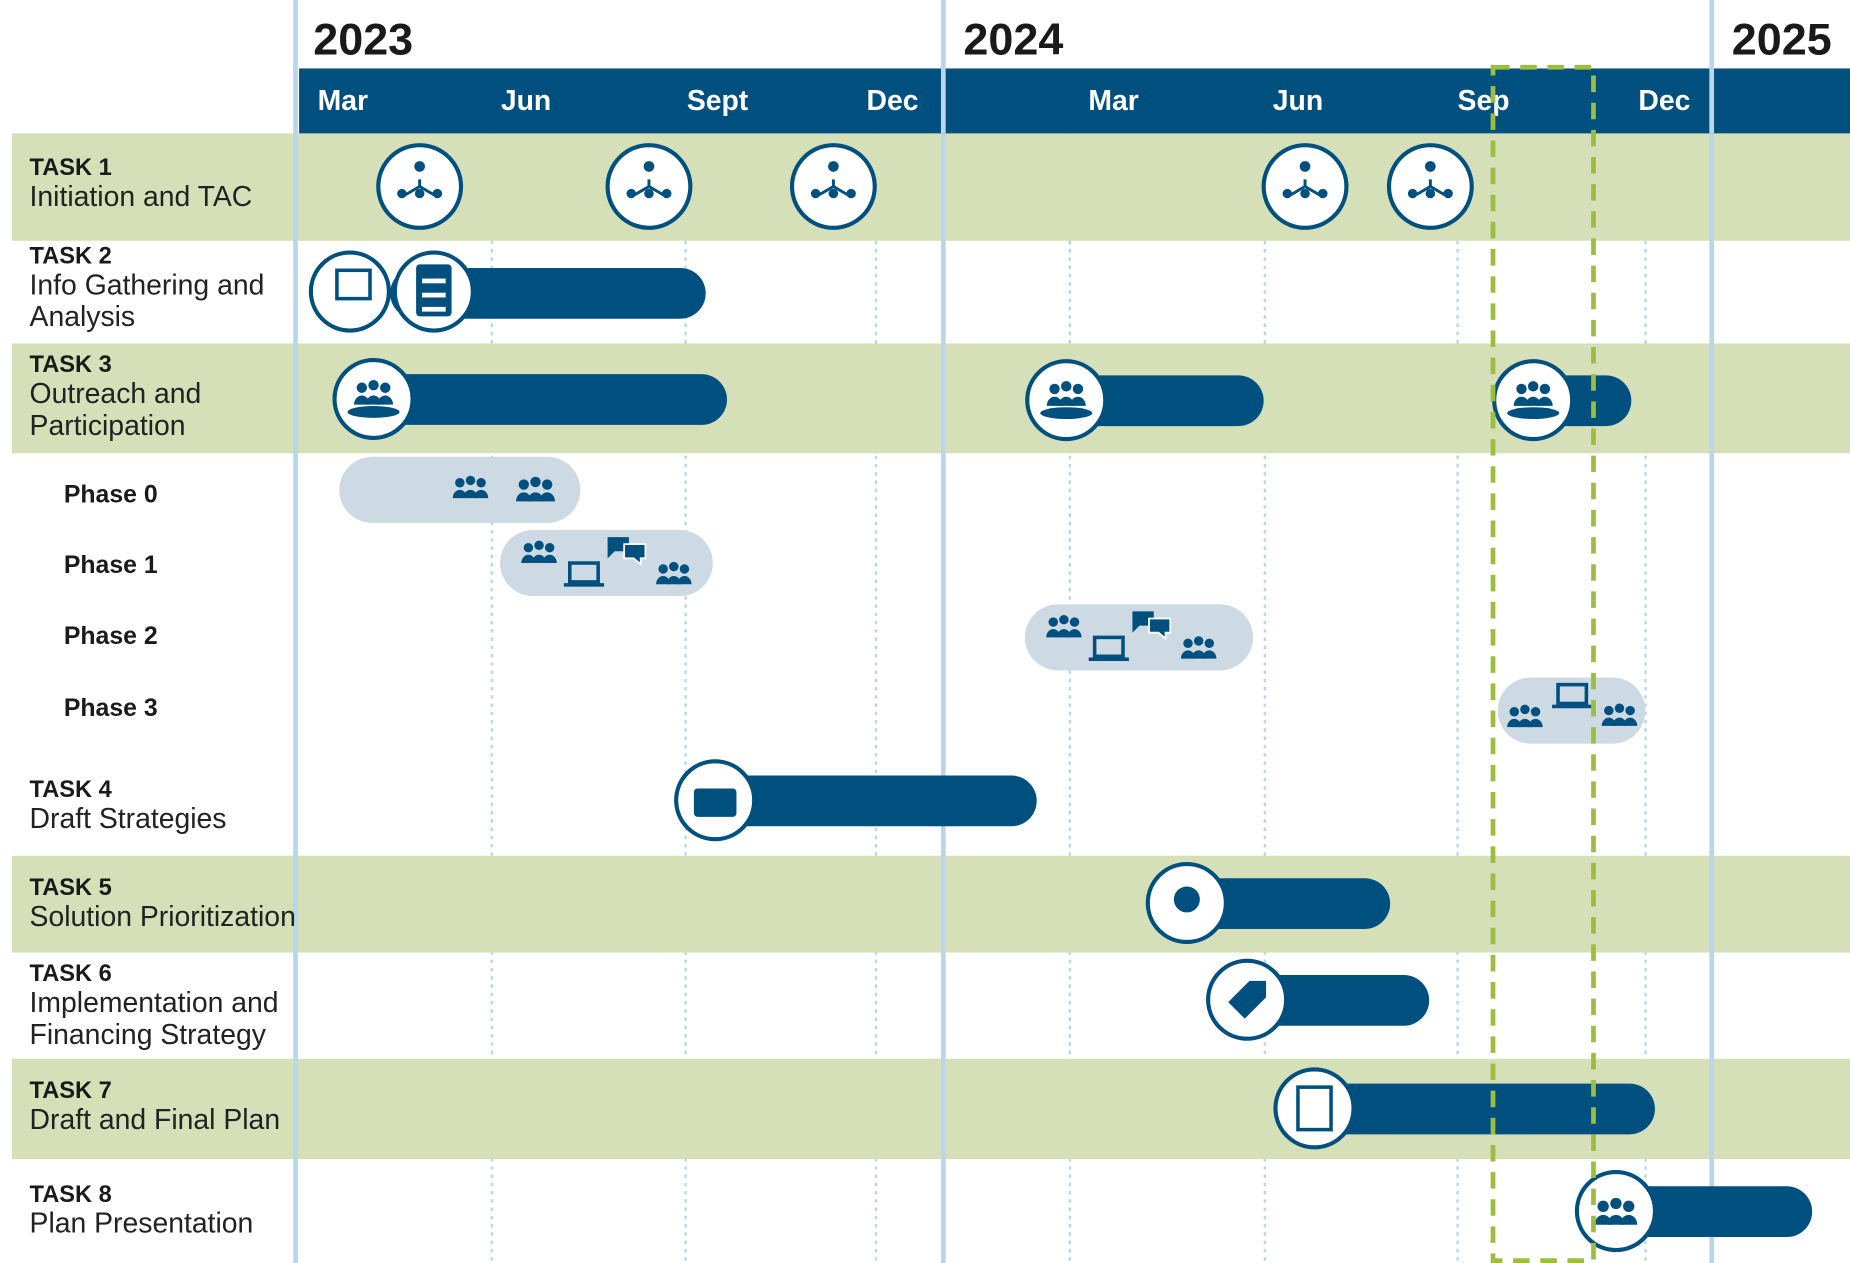 This screenshot has width=1850, height=1263. I want to click on task-name: Info Gathering and, so click(147, 285).